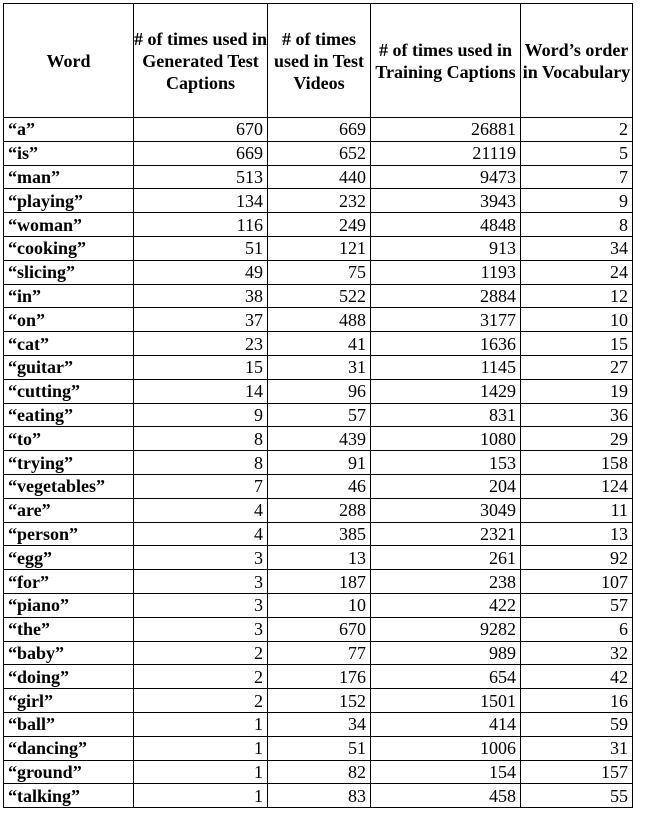 Image resolution: width=649 pixels, height=814 pixels. I want to click on training-count-cell: 3177, so click(445, 320).